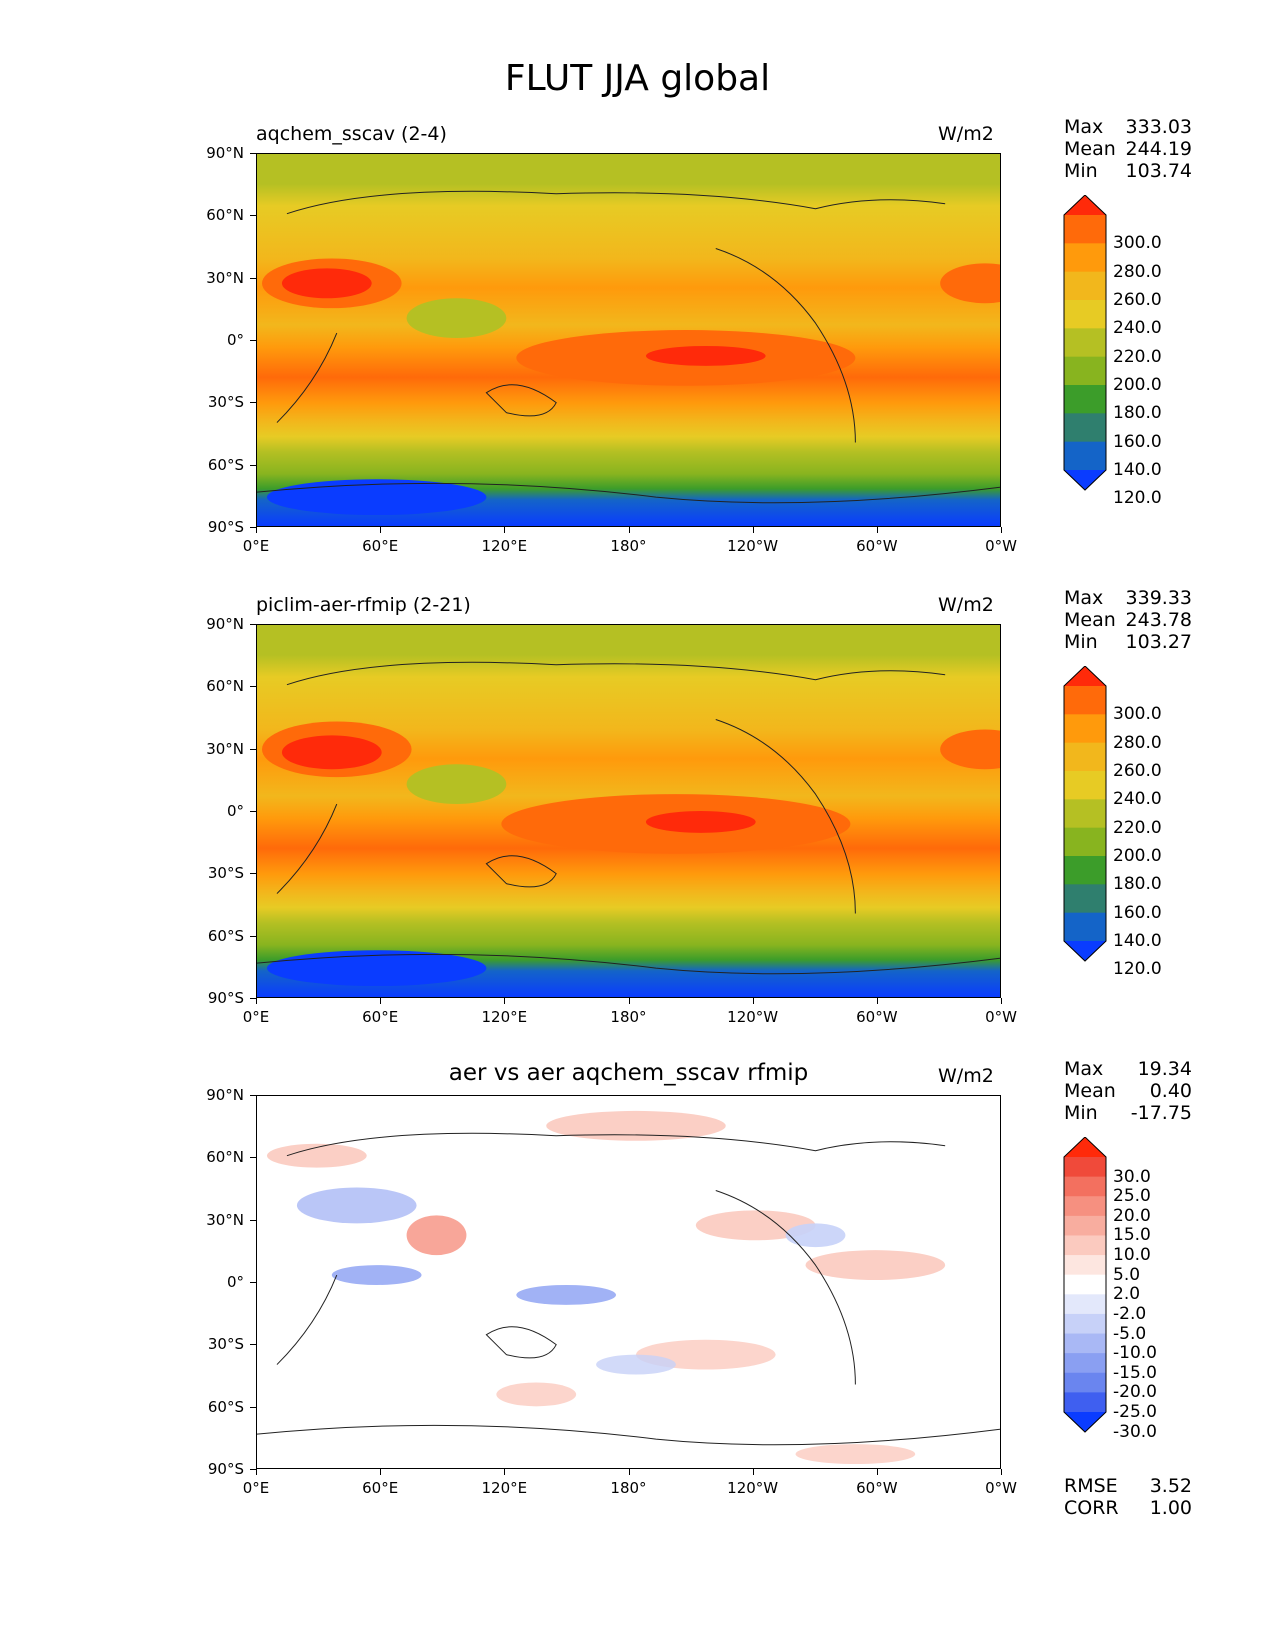  I want to click on units-label: W/m2, so click(966, 134).